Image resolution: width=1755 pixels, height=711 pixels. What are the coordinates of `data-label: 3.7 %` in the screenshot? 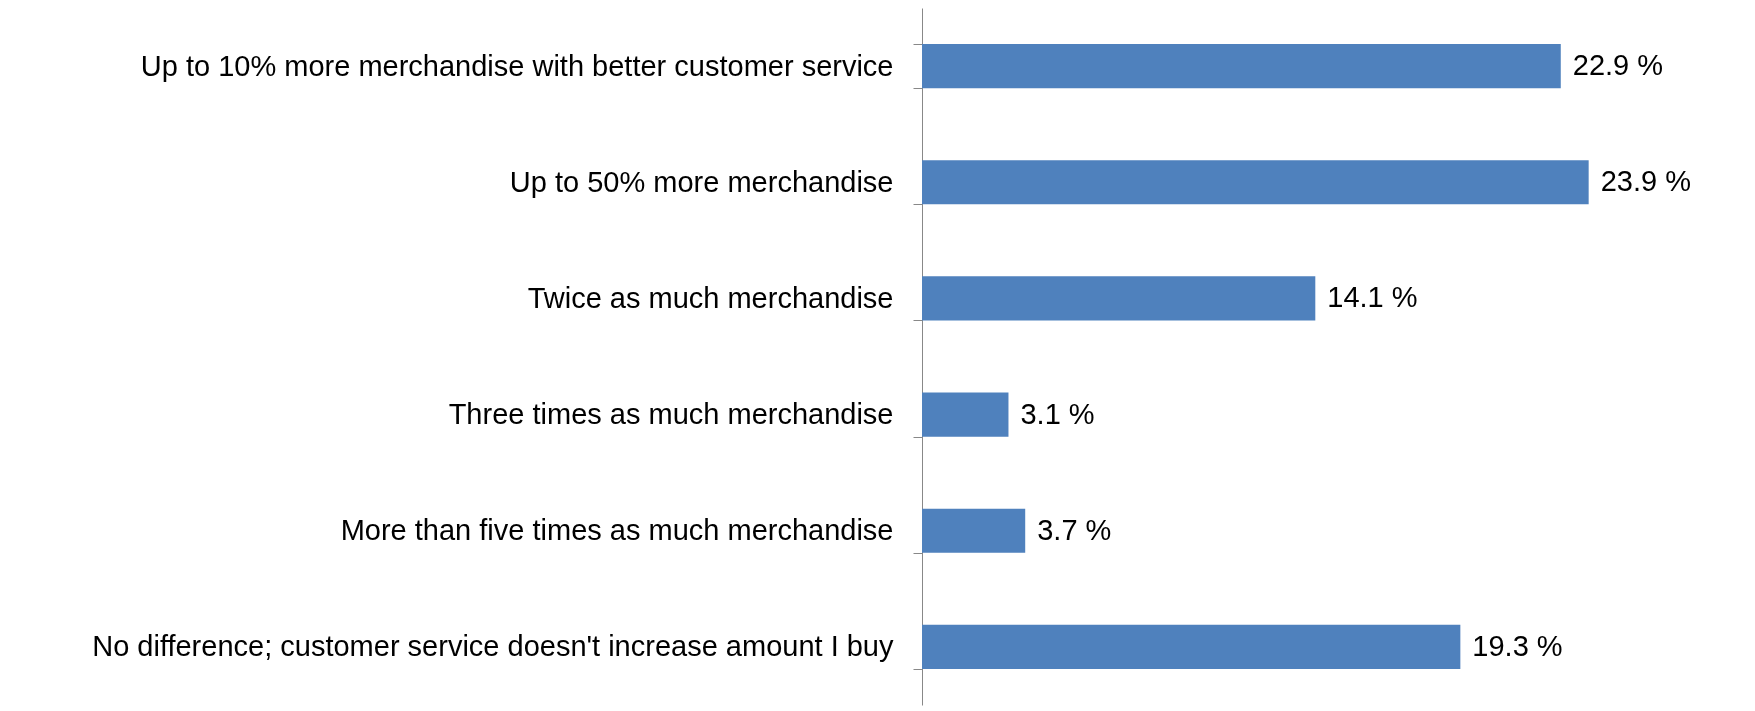 It's located at (1074, 529).